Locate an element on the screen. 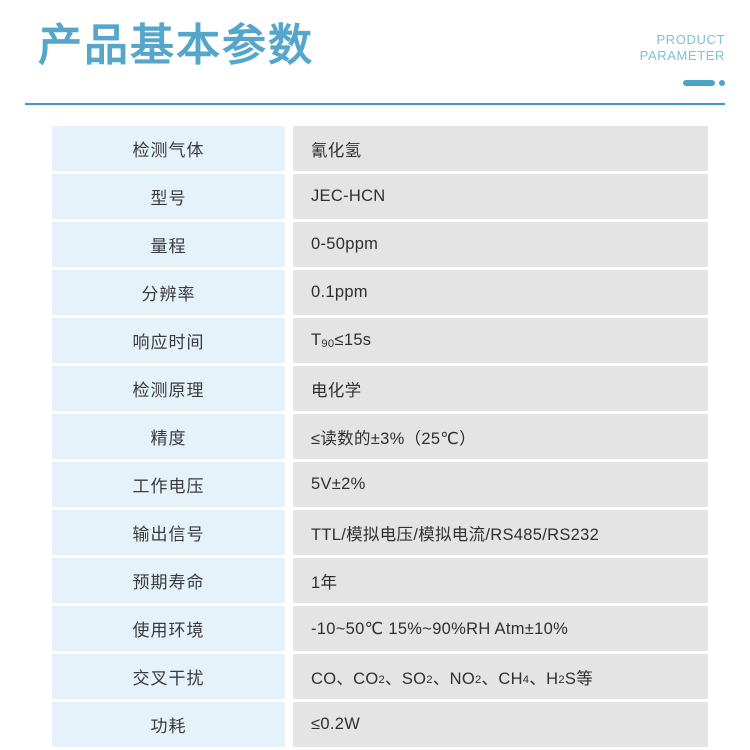  spec-label-cell: 分辨率 is located at coordinates (168, 292).